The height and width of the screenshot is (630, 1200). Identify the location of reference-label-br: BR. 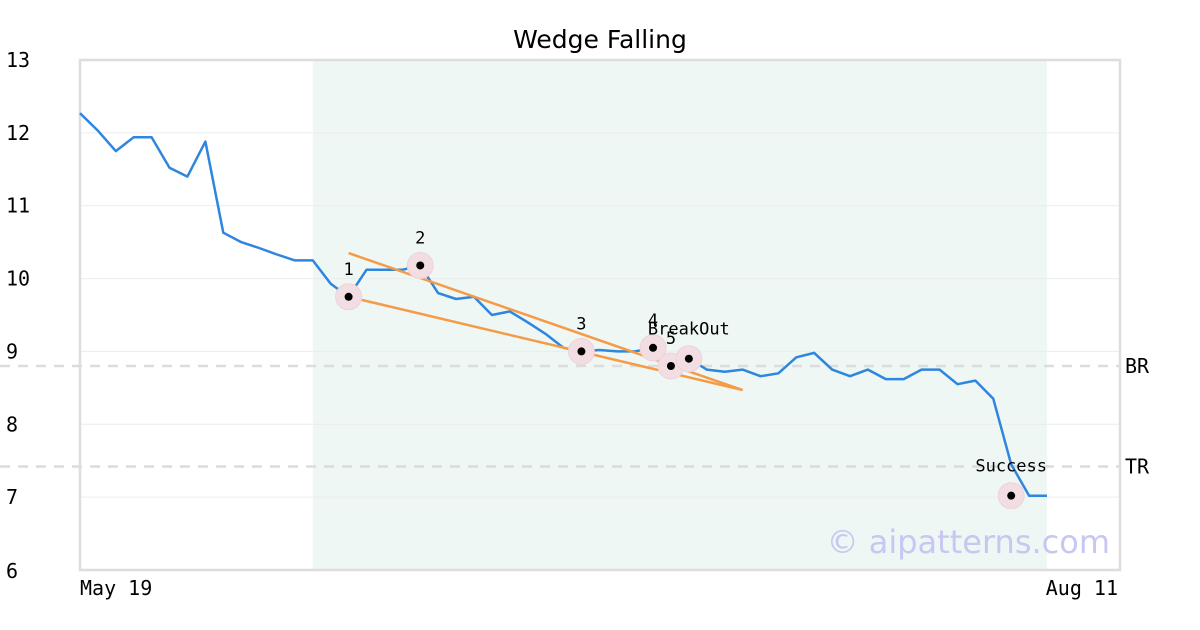
(1137, 366).